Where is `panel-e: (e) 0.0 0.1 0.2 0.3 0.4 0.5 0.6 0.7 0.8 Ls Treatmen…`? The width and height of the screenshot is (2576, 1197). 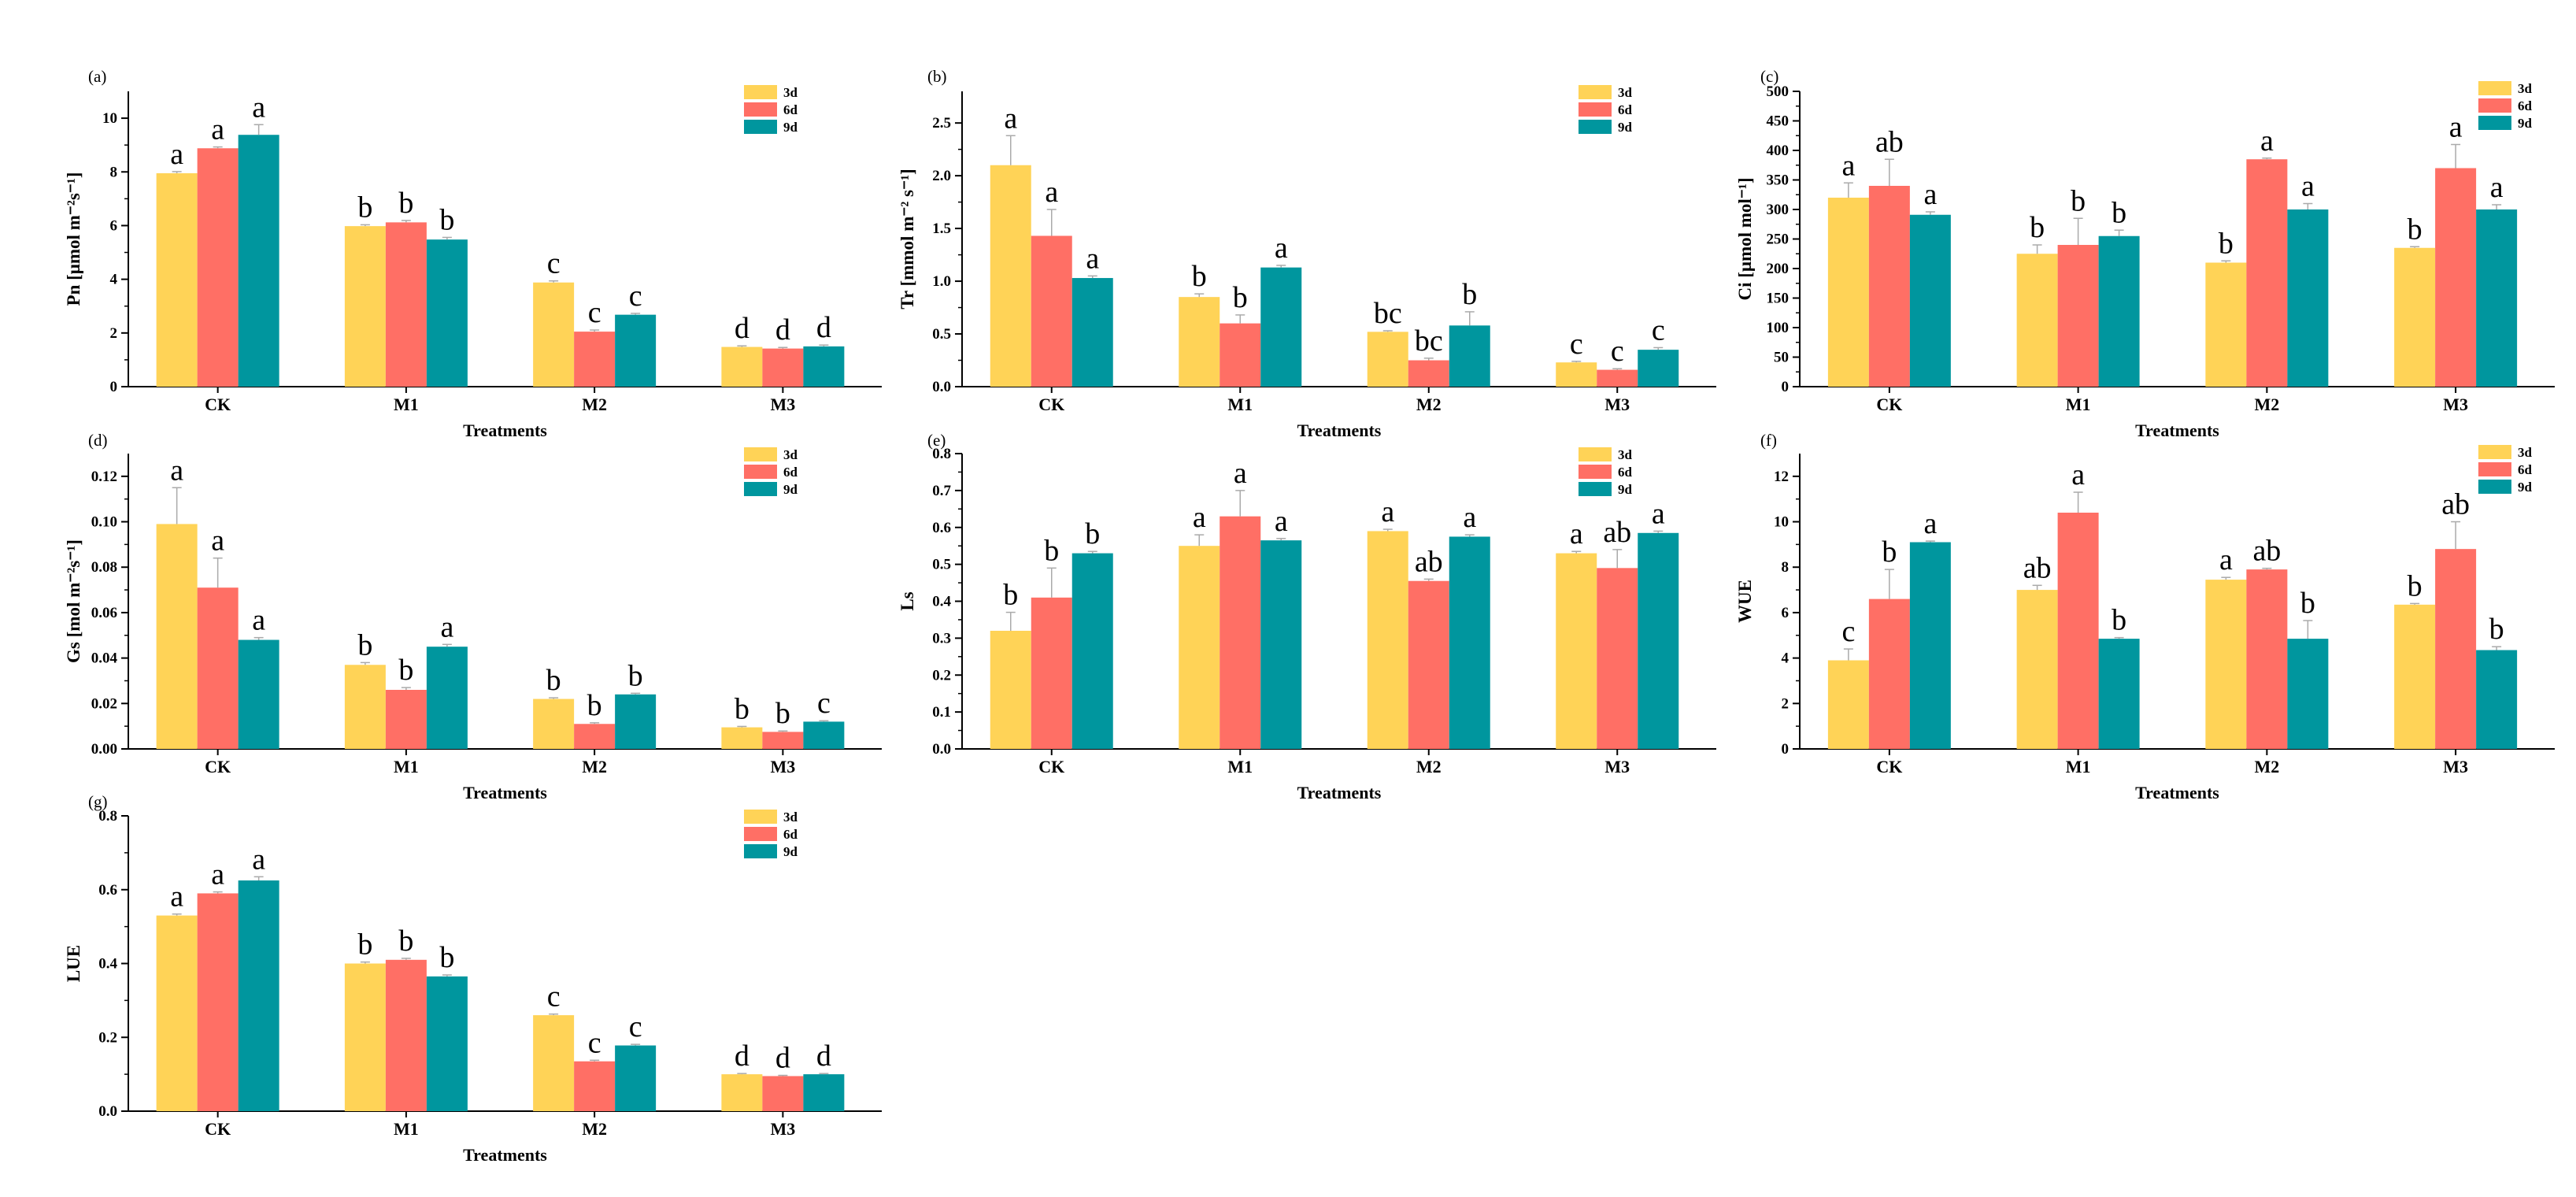
panel-e: (e) 0.0 0.1 0.2 0.3 0.4 0.5 0.6 0.7 0.8 Ls Treatmen… is located at coordinates (1307, 616).